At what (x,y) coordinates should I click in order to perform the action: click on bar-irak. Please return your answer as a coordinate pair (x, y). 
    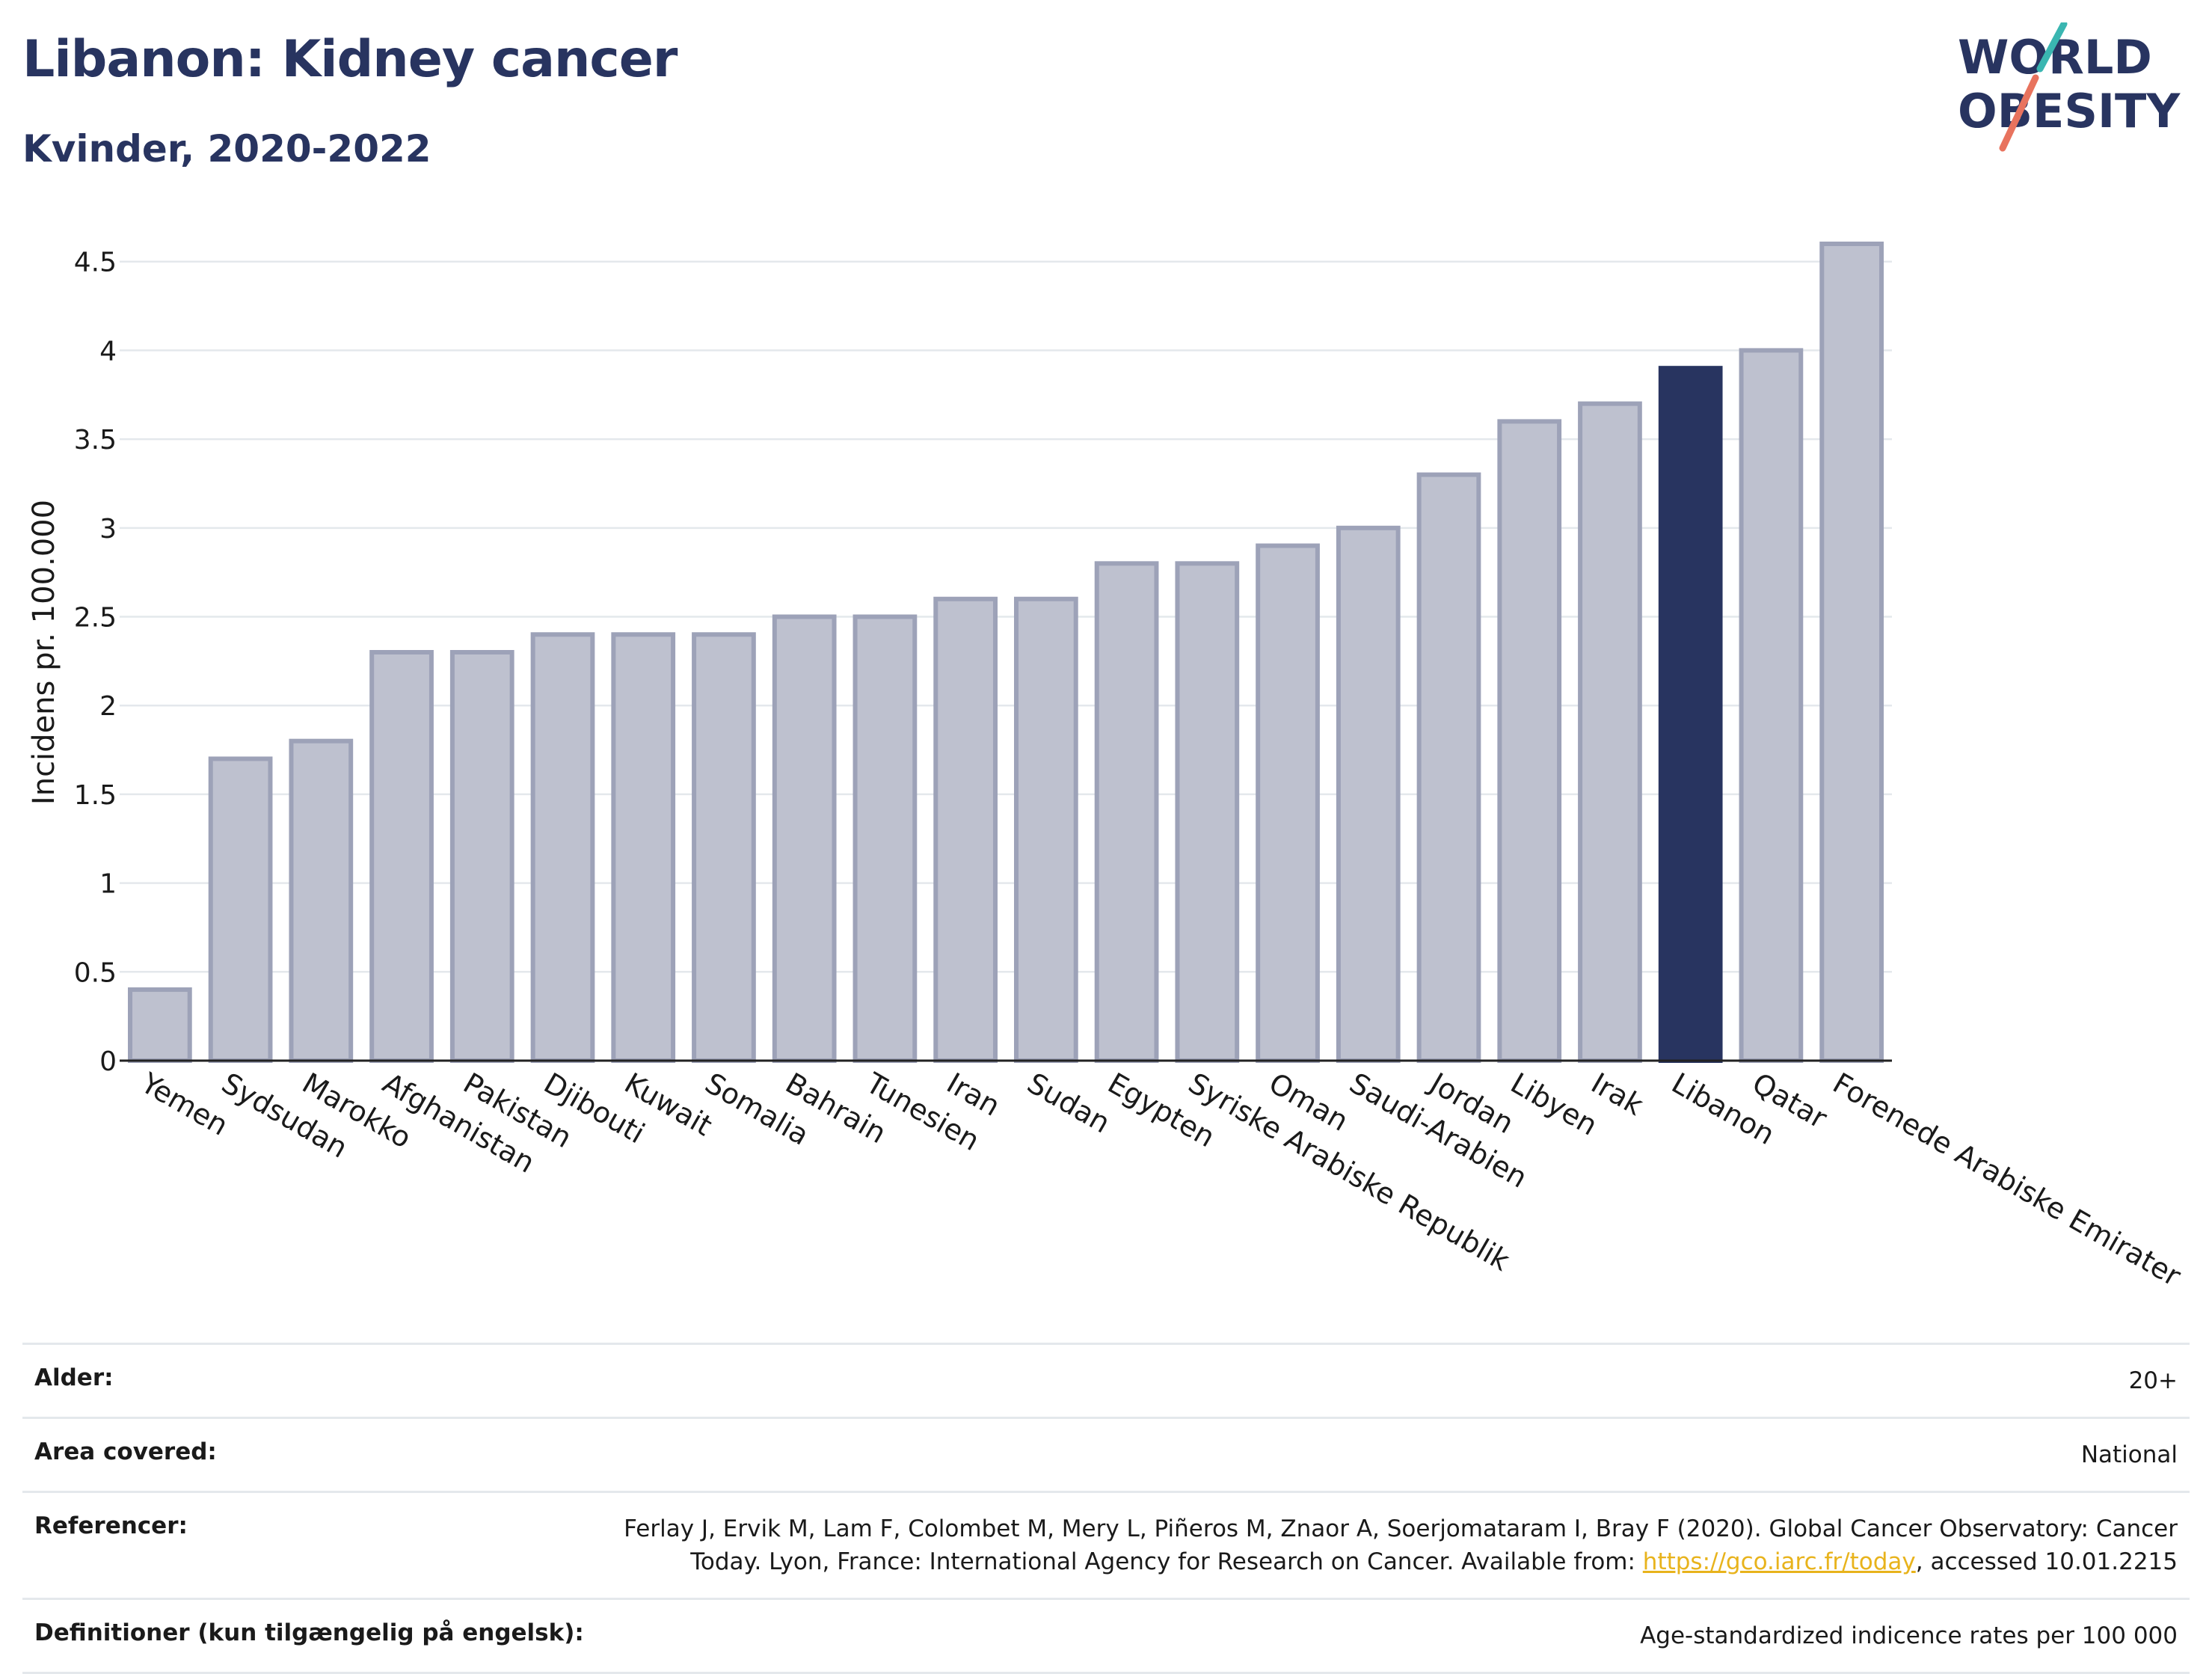
    Looking at the image, I should click on (1610, 732).